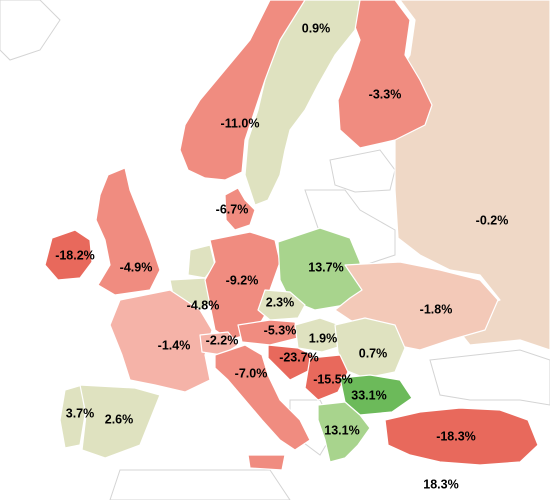 The width and height of the screenshot is (550, 500). I want to click on region-uk, so click(128, 231).